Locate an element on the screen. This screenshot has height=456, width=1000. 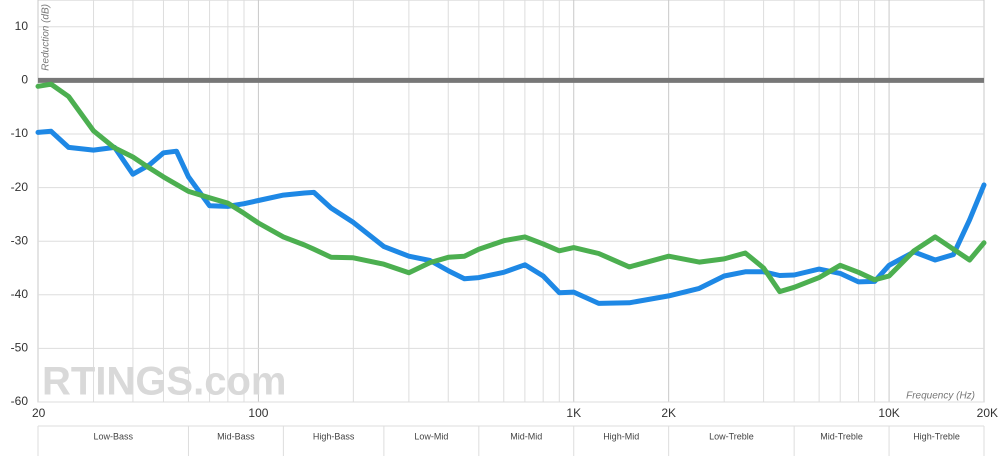
y-tick-label: 10 is located at coordinates (22, 26).